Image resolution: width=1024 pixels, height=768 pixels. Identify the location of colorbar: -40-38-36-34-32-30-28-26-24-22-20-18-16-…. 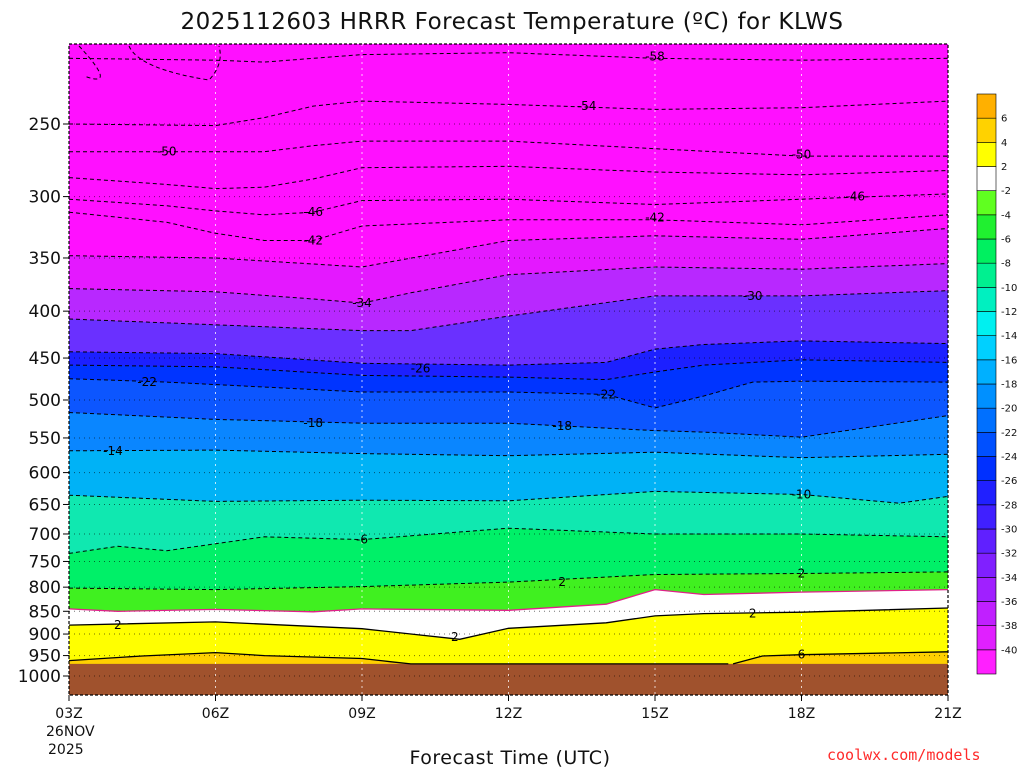
(996, 384).